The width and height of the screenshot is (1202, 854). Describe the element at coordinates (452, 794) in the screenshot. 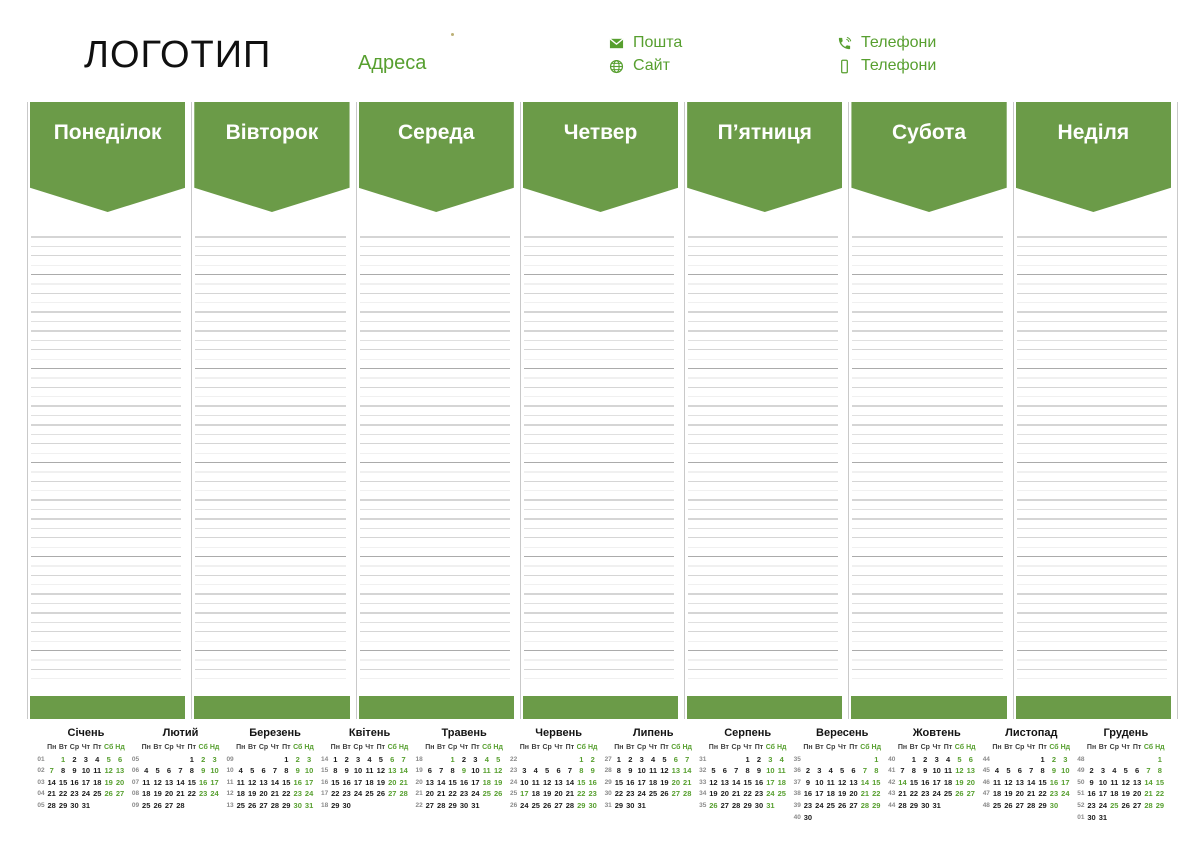

I see `day-number: 22` at that location.